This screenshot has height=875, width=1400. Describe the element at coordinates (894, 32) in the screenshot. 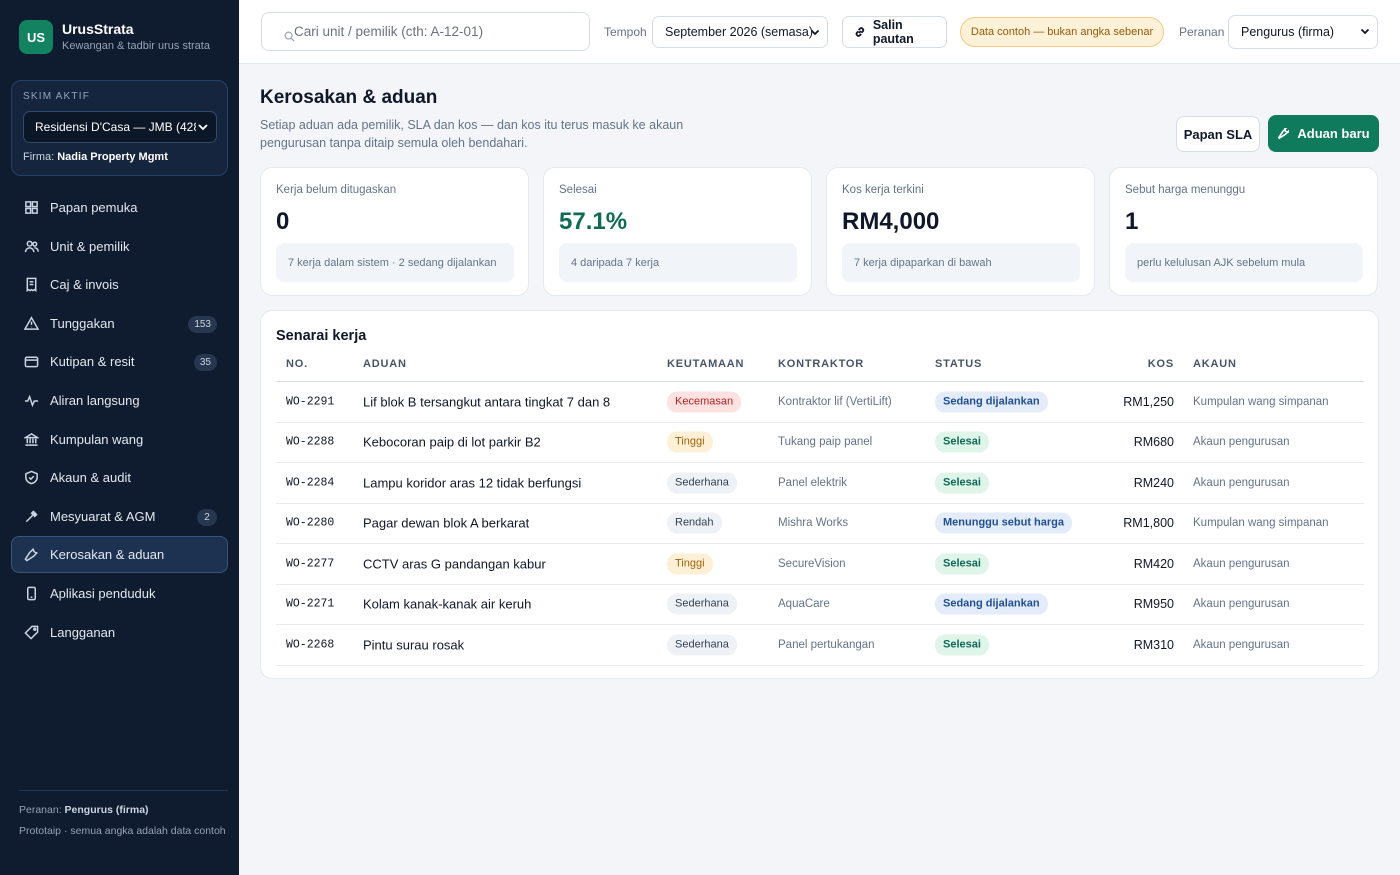

I see `copy-link-button: Salin pautan` at that location.